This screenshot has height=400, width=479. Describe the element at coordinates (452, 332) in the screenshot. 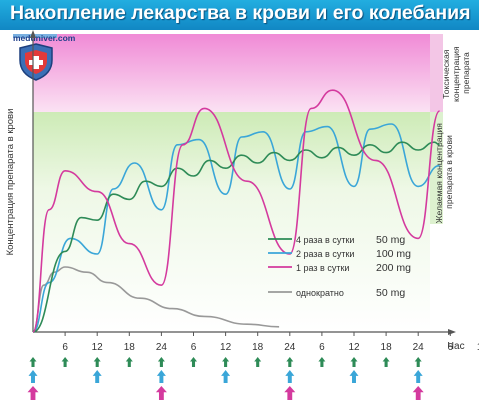

I see `x-axis-arrow` at that location.